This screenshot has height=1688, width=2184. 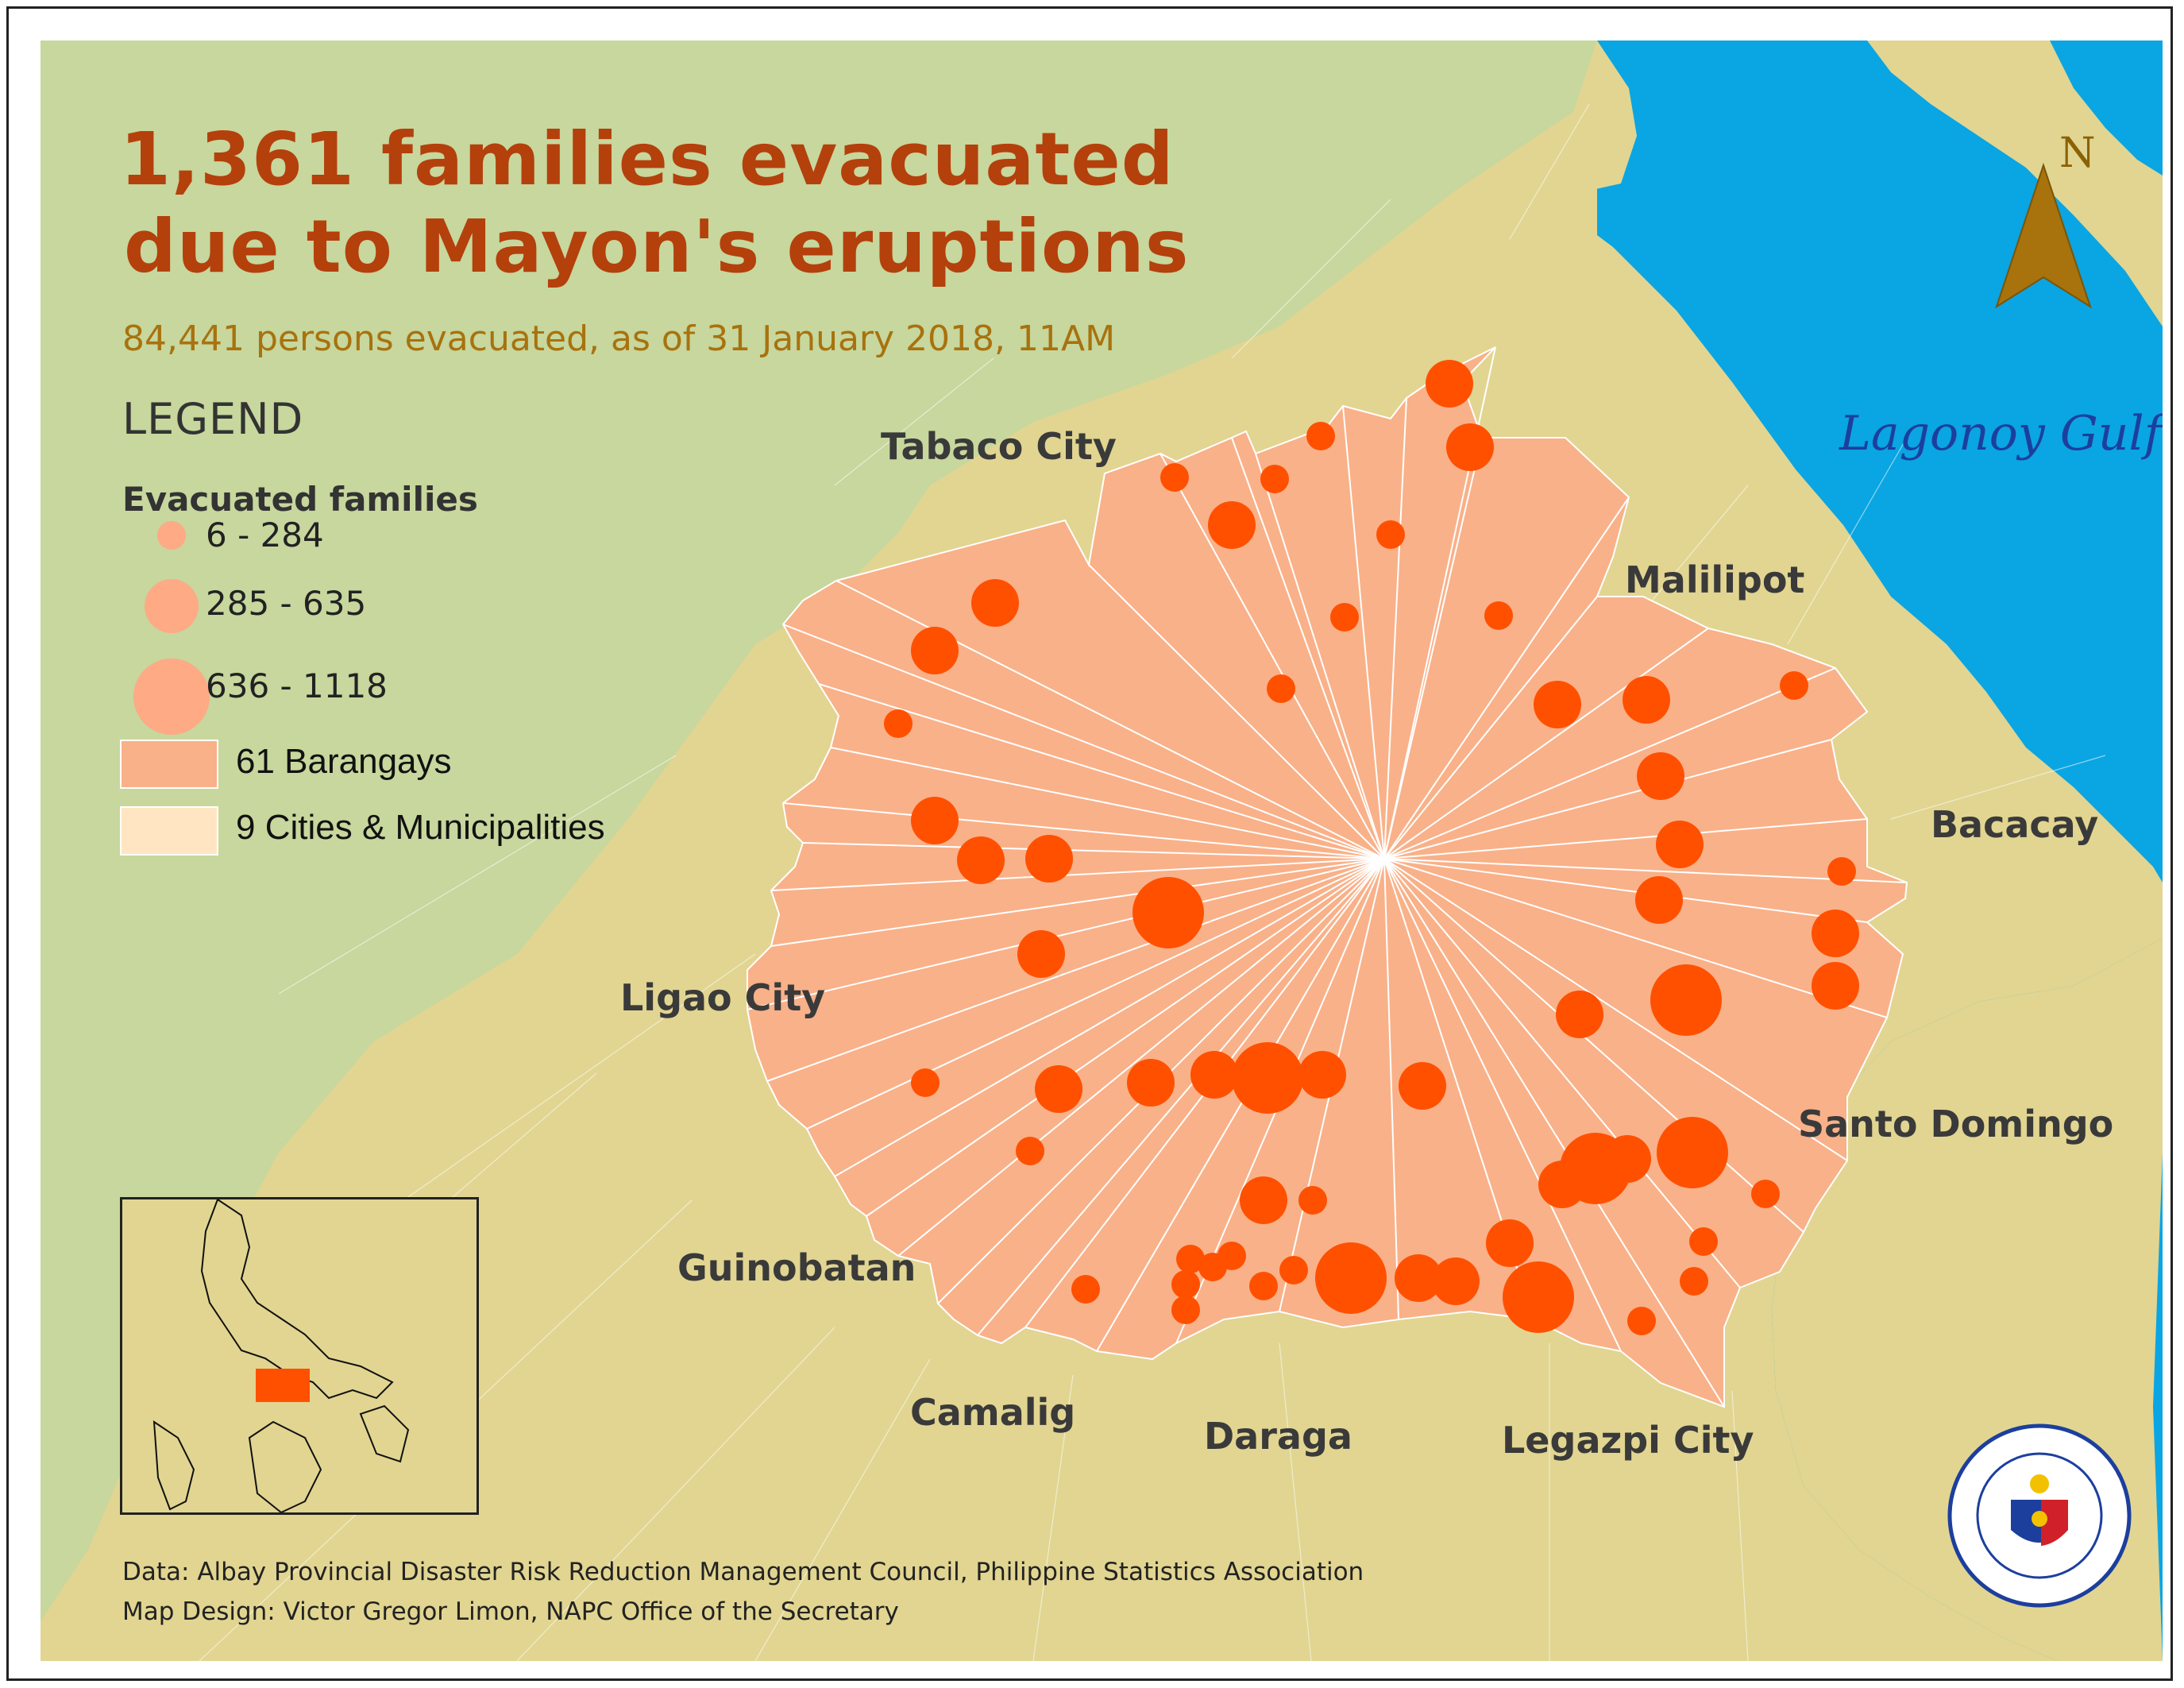 I want to click on place-label-malilipot: Malilipot, so click(x=1715, y=579).